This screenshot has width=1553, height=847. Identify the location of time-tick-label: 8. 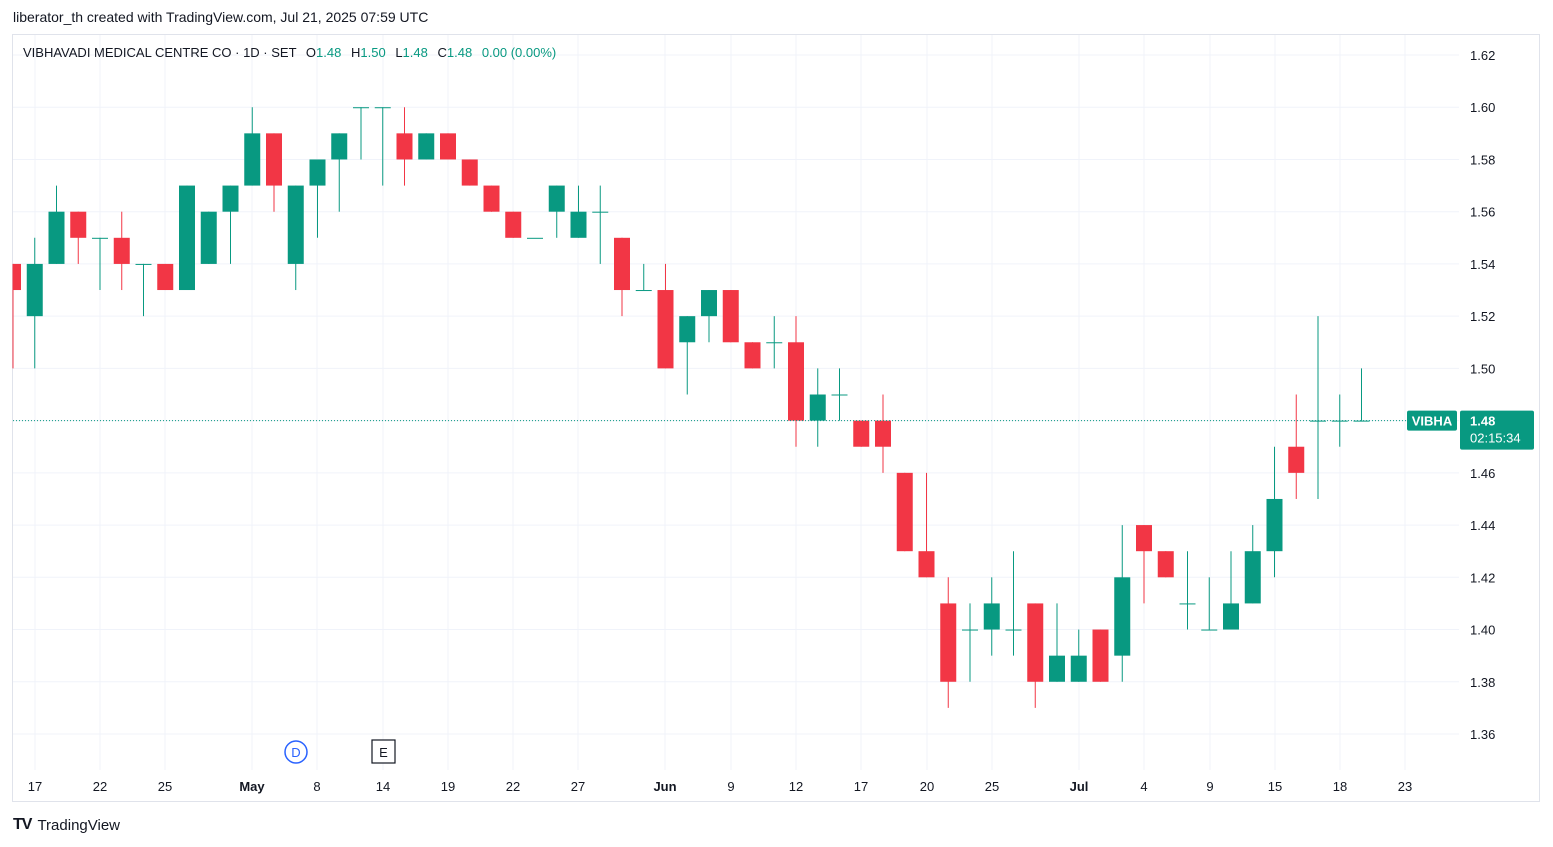
(316, 786).